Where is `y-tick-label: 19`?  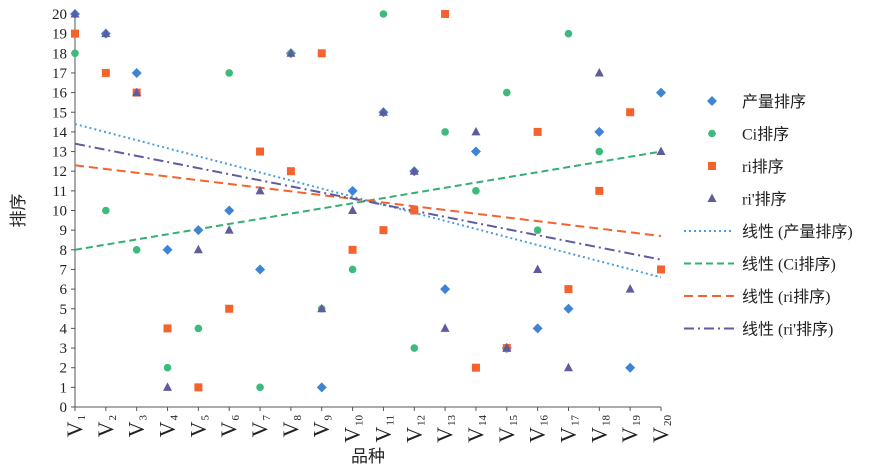 y-tick-label: 19 is located at coordinates (59, 35).